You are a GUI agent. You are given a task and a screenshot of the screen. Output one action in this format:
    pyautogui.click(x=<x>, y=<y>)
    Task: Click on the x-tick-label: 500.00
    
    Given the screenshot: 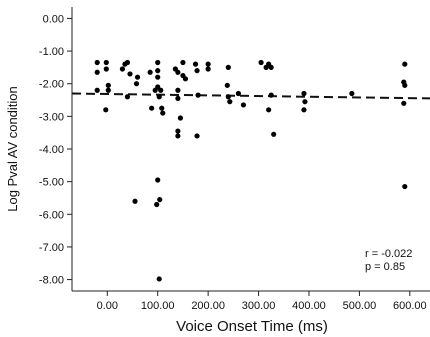 What is the action you would take?
    pyautogui.click(x=360, y=306)
    